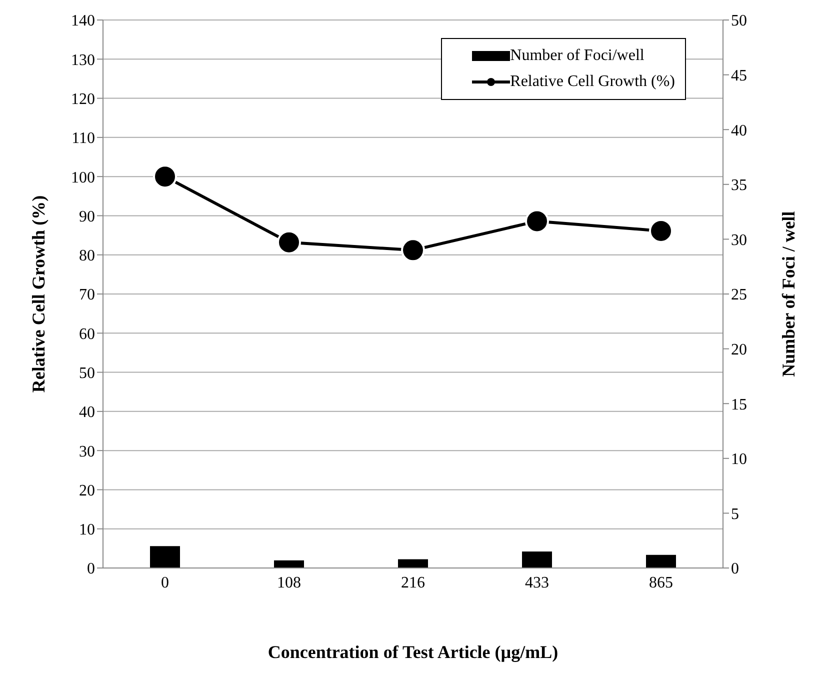 This screenshot has height=676, width=822. Describe the element at coordinates (739, 349) in the screenshot. I see `y2-tick-label: 20` at that location.